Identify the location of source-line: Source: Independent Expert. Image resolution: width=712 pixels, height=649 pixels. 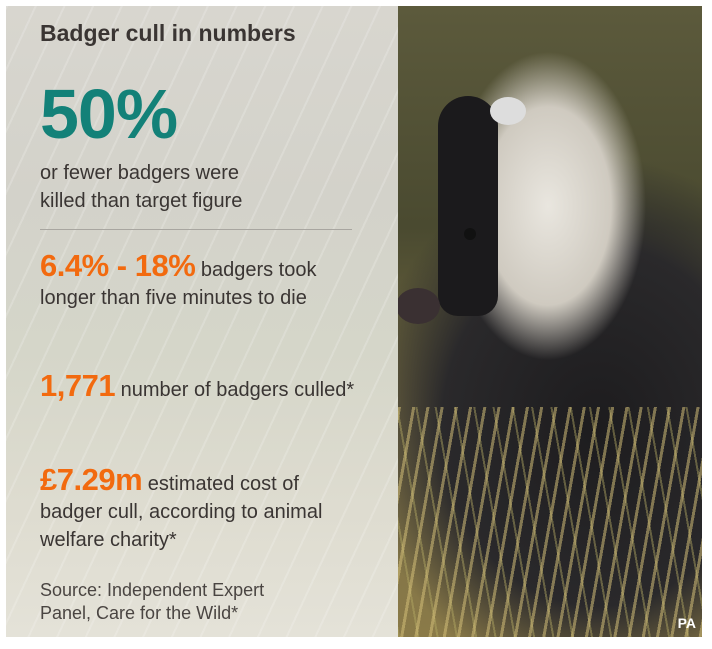
(152, 590).